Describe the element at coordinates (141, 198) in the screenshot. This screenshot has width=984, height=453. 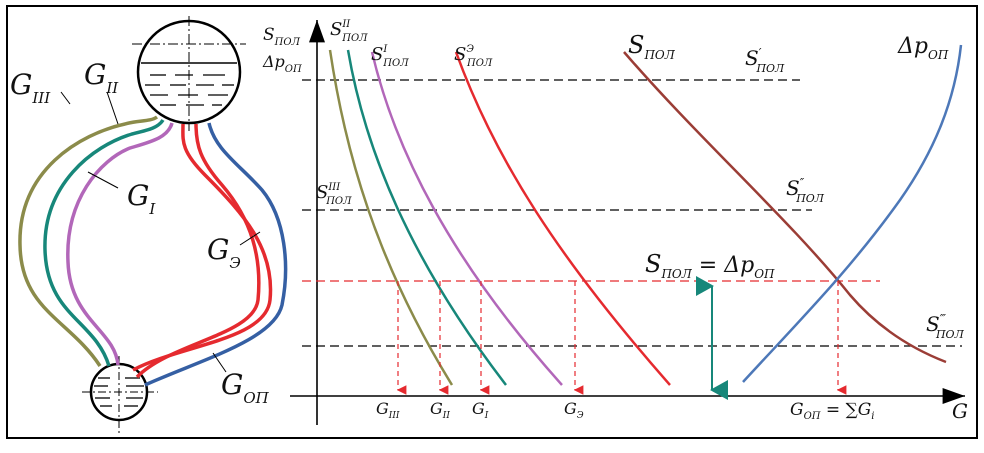
I see `label-g1: GI` at that location.